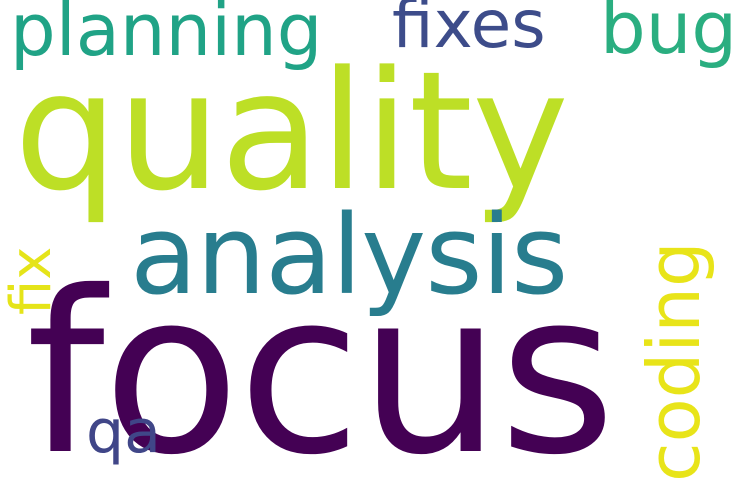 The image size is (734, 494). Describe the element at coordinates (123, 432) in the screenshot. I see `word-qa: qa` at that location.